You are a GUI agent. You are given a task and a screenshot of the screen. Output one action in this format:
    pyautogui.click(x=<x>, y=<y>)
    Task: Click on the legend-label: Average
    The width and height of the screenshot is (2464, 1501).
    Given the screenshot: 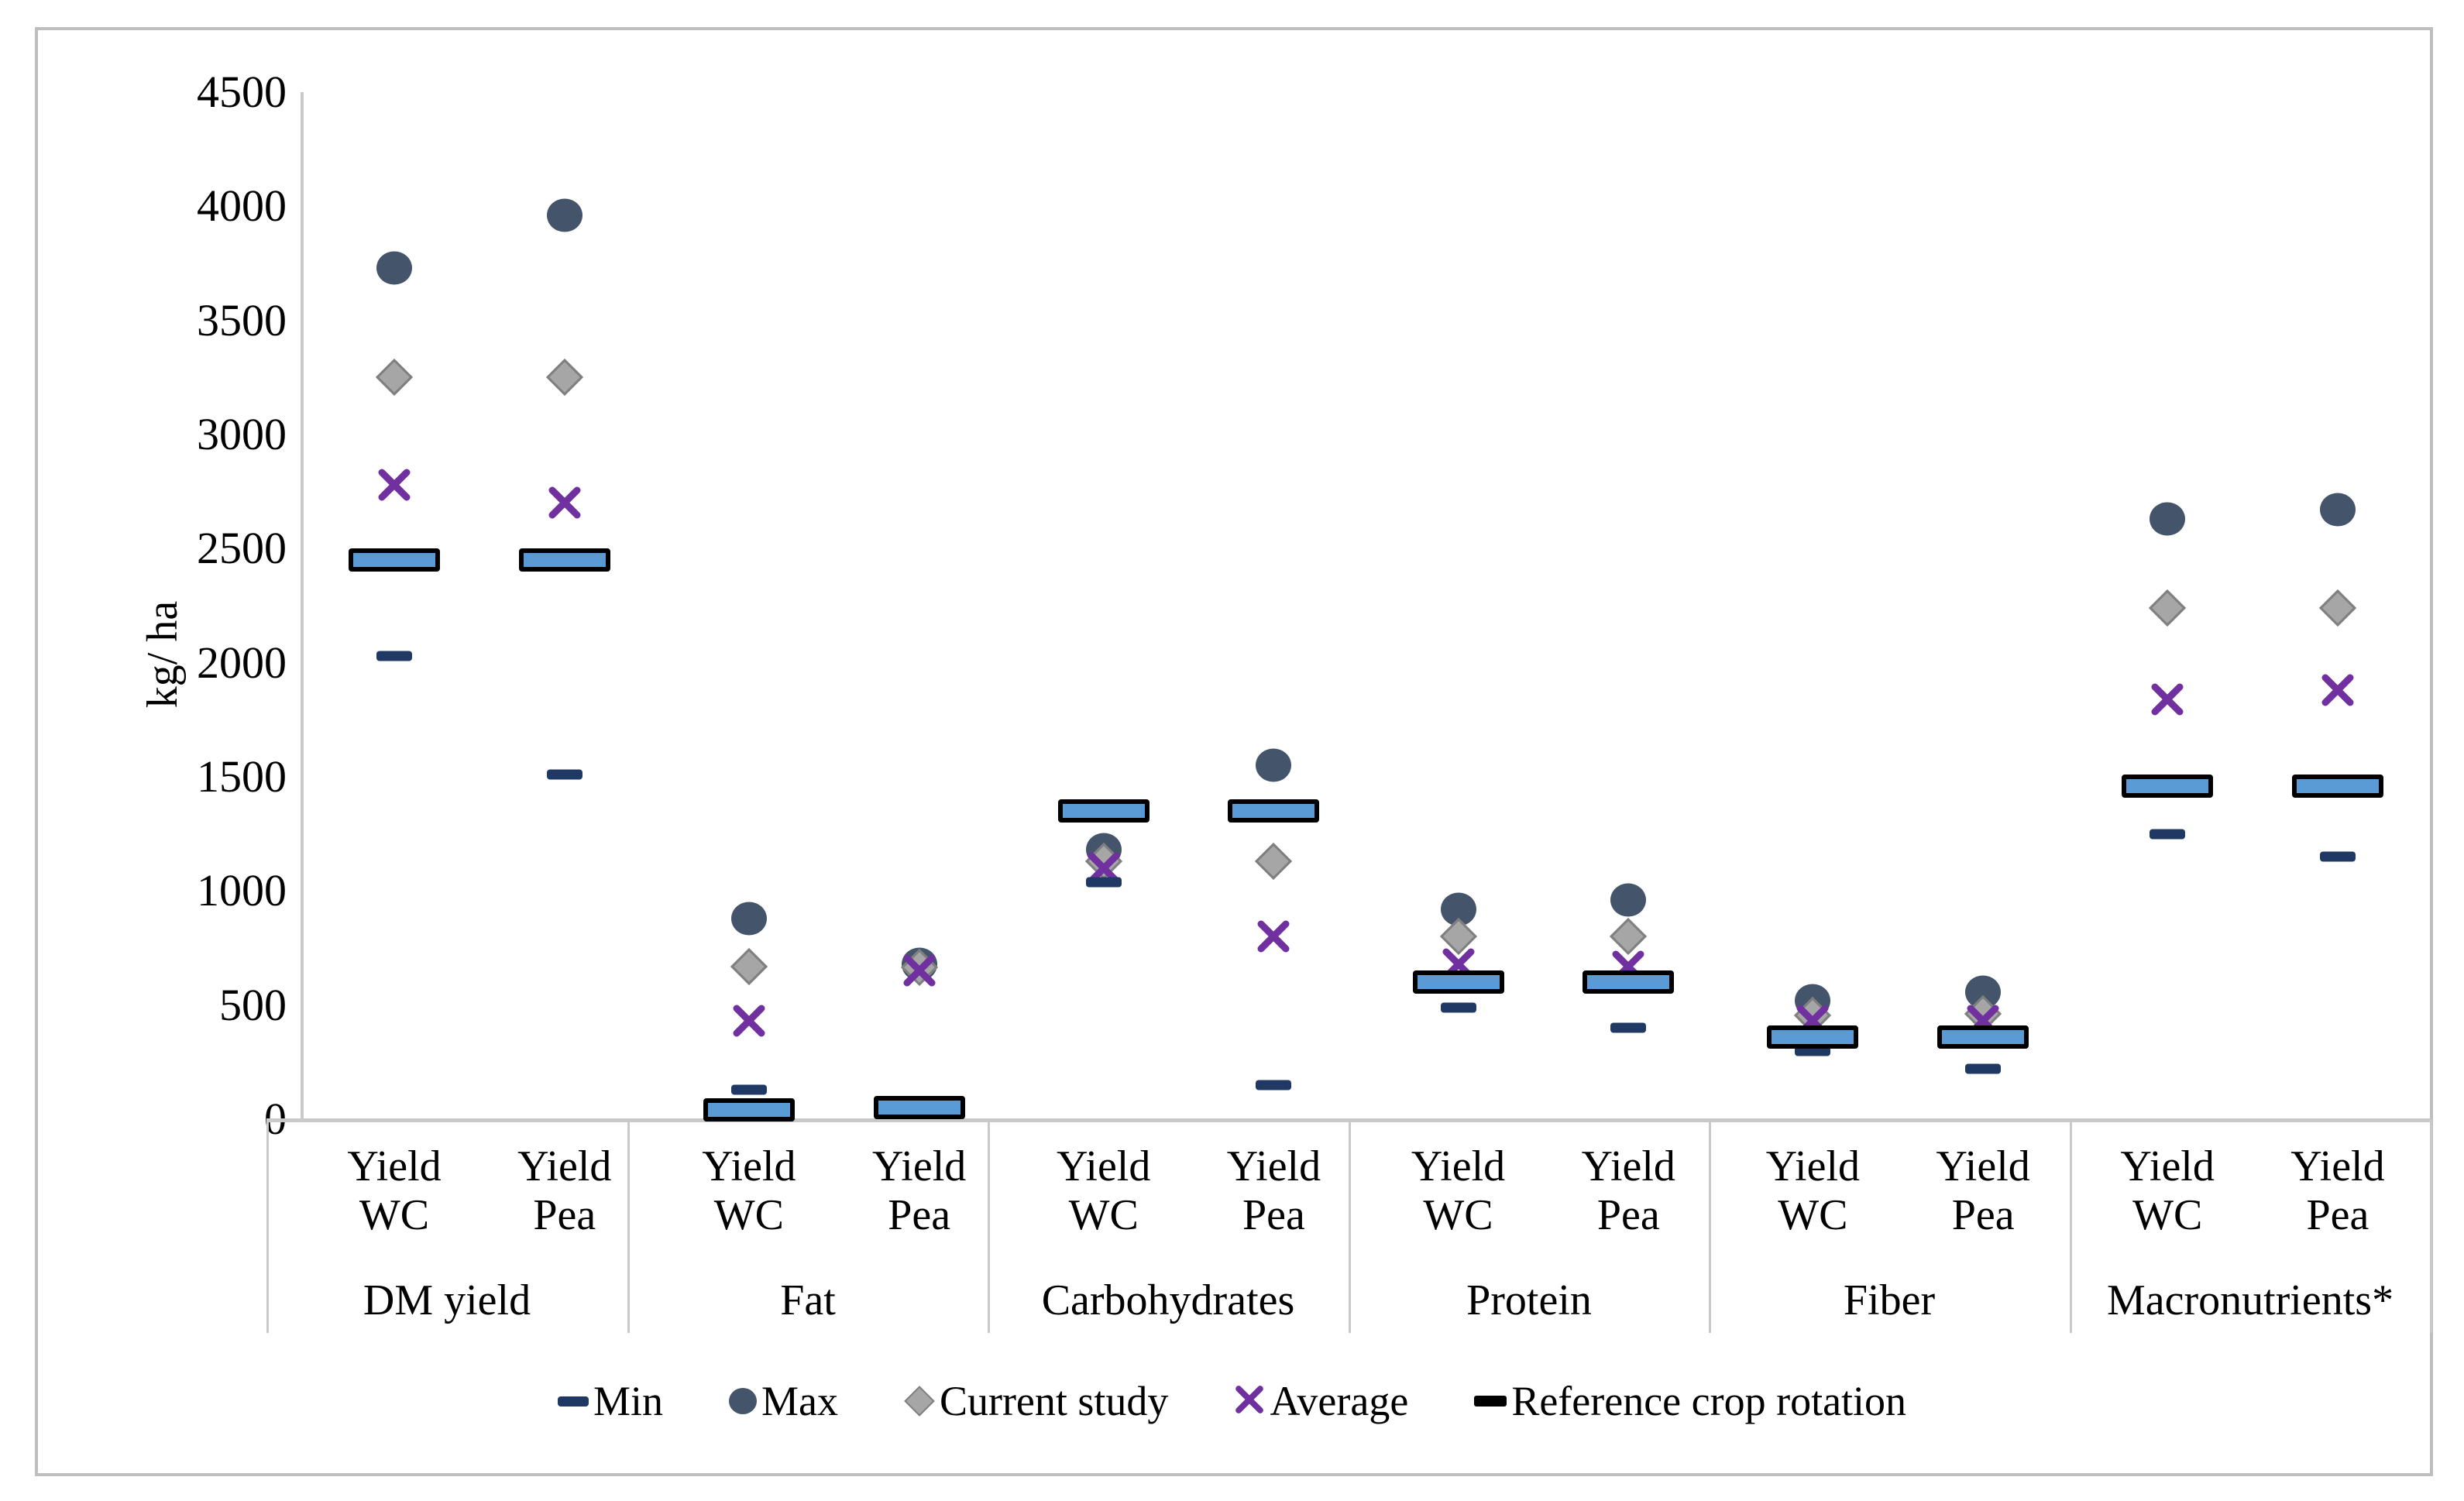 What is the action you would take?
    pyautogui.click(x=1339, y=1401)
    